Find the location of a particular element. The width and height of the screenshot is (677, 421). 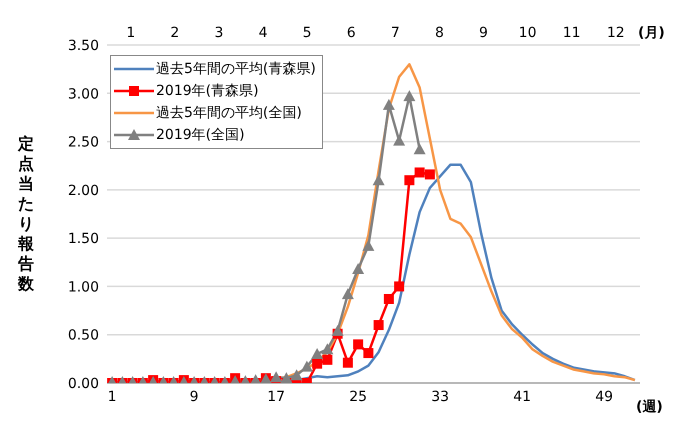

x2-tick-label: 10 is located at coordinates (528, 33).